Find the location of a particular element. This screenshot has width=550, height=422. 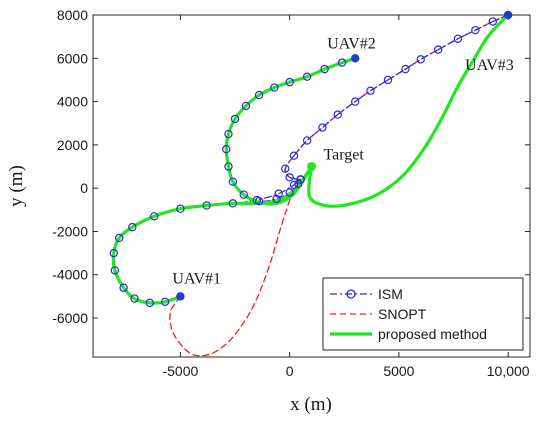

legend-ism-label: ISM is located at coordinates (390, 294).